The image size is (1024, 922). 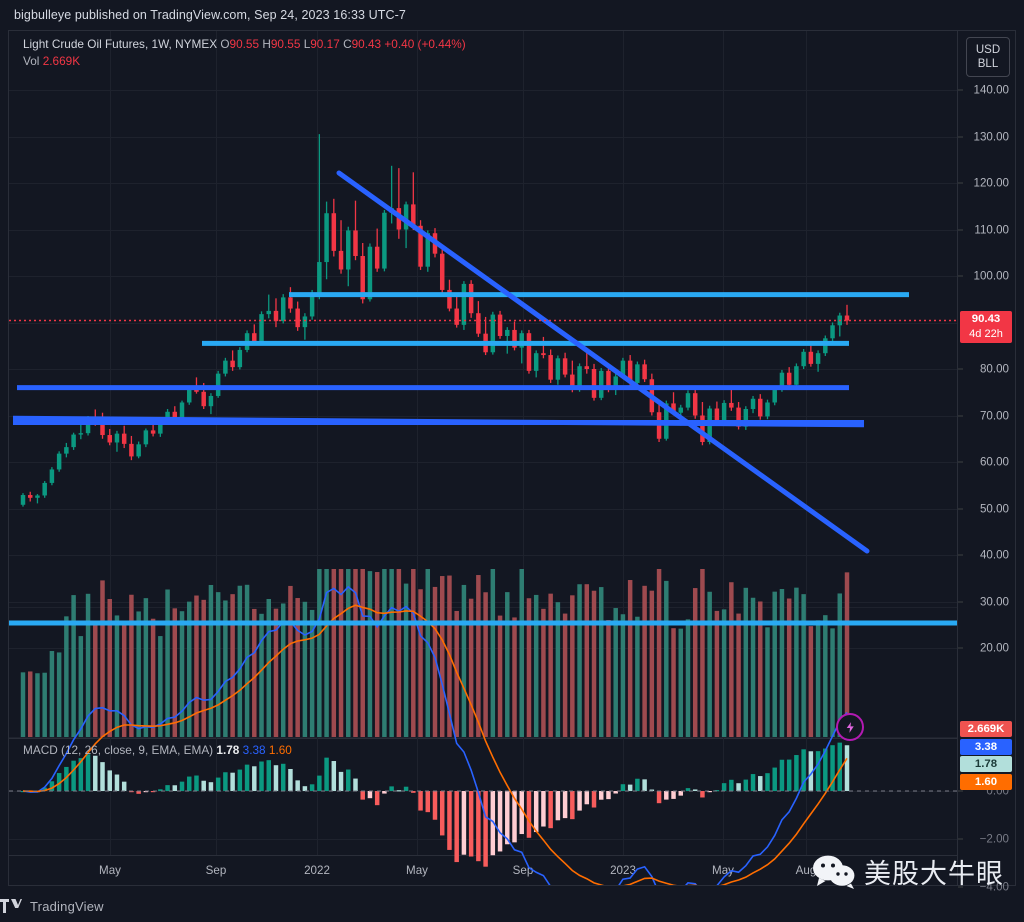 I want to click on legend-close-value: 90.43, so click(x=366, y=44).